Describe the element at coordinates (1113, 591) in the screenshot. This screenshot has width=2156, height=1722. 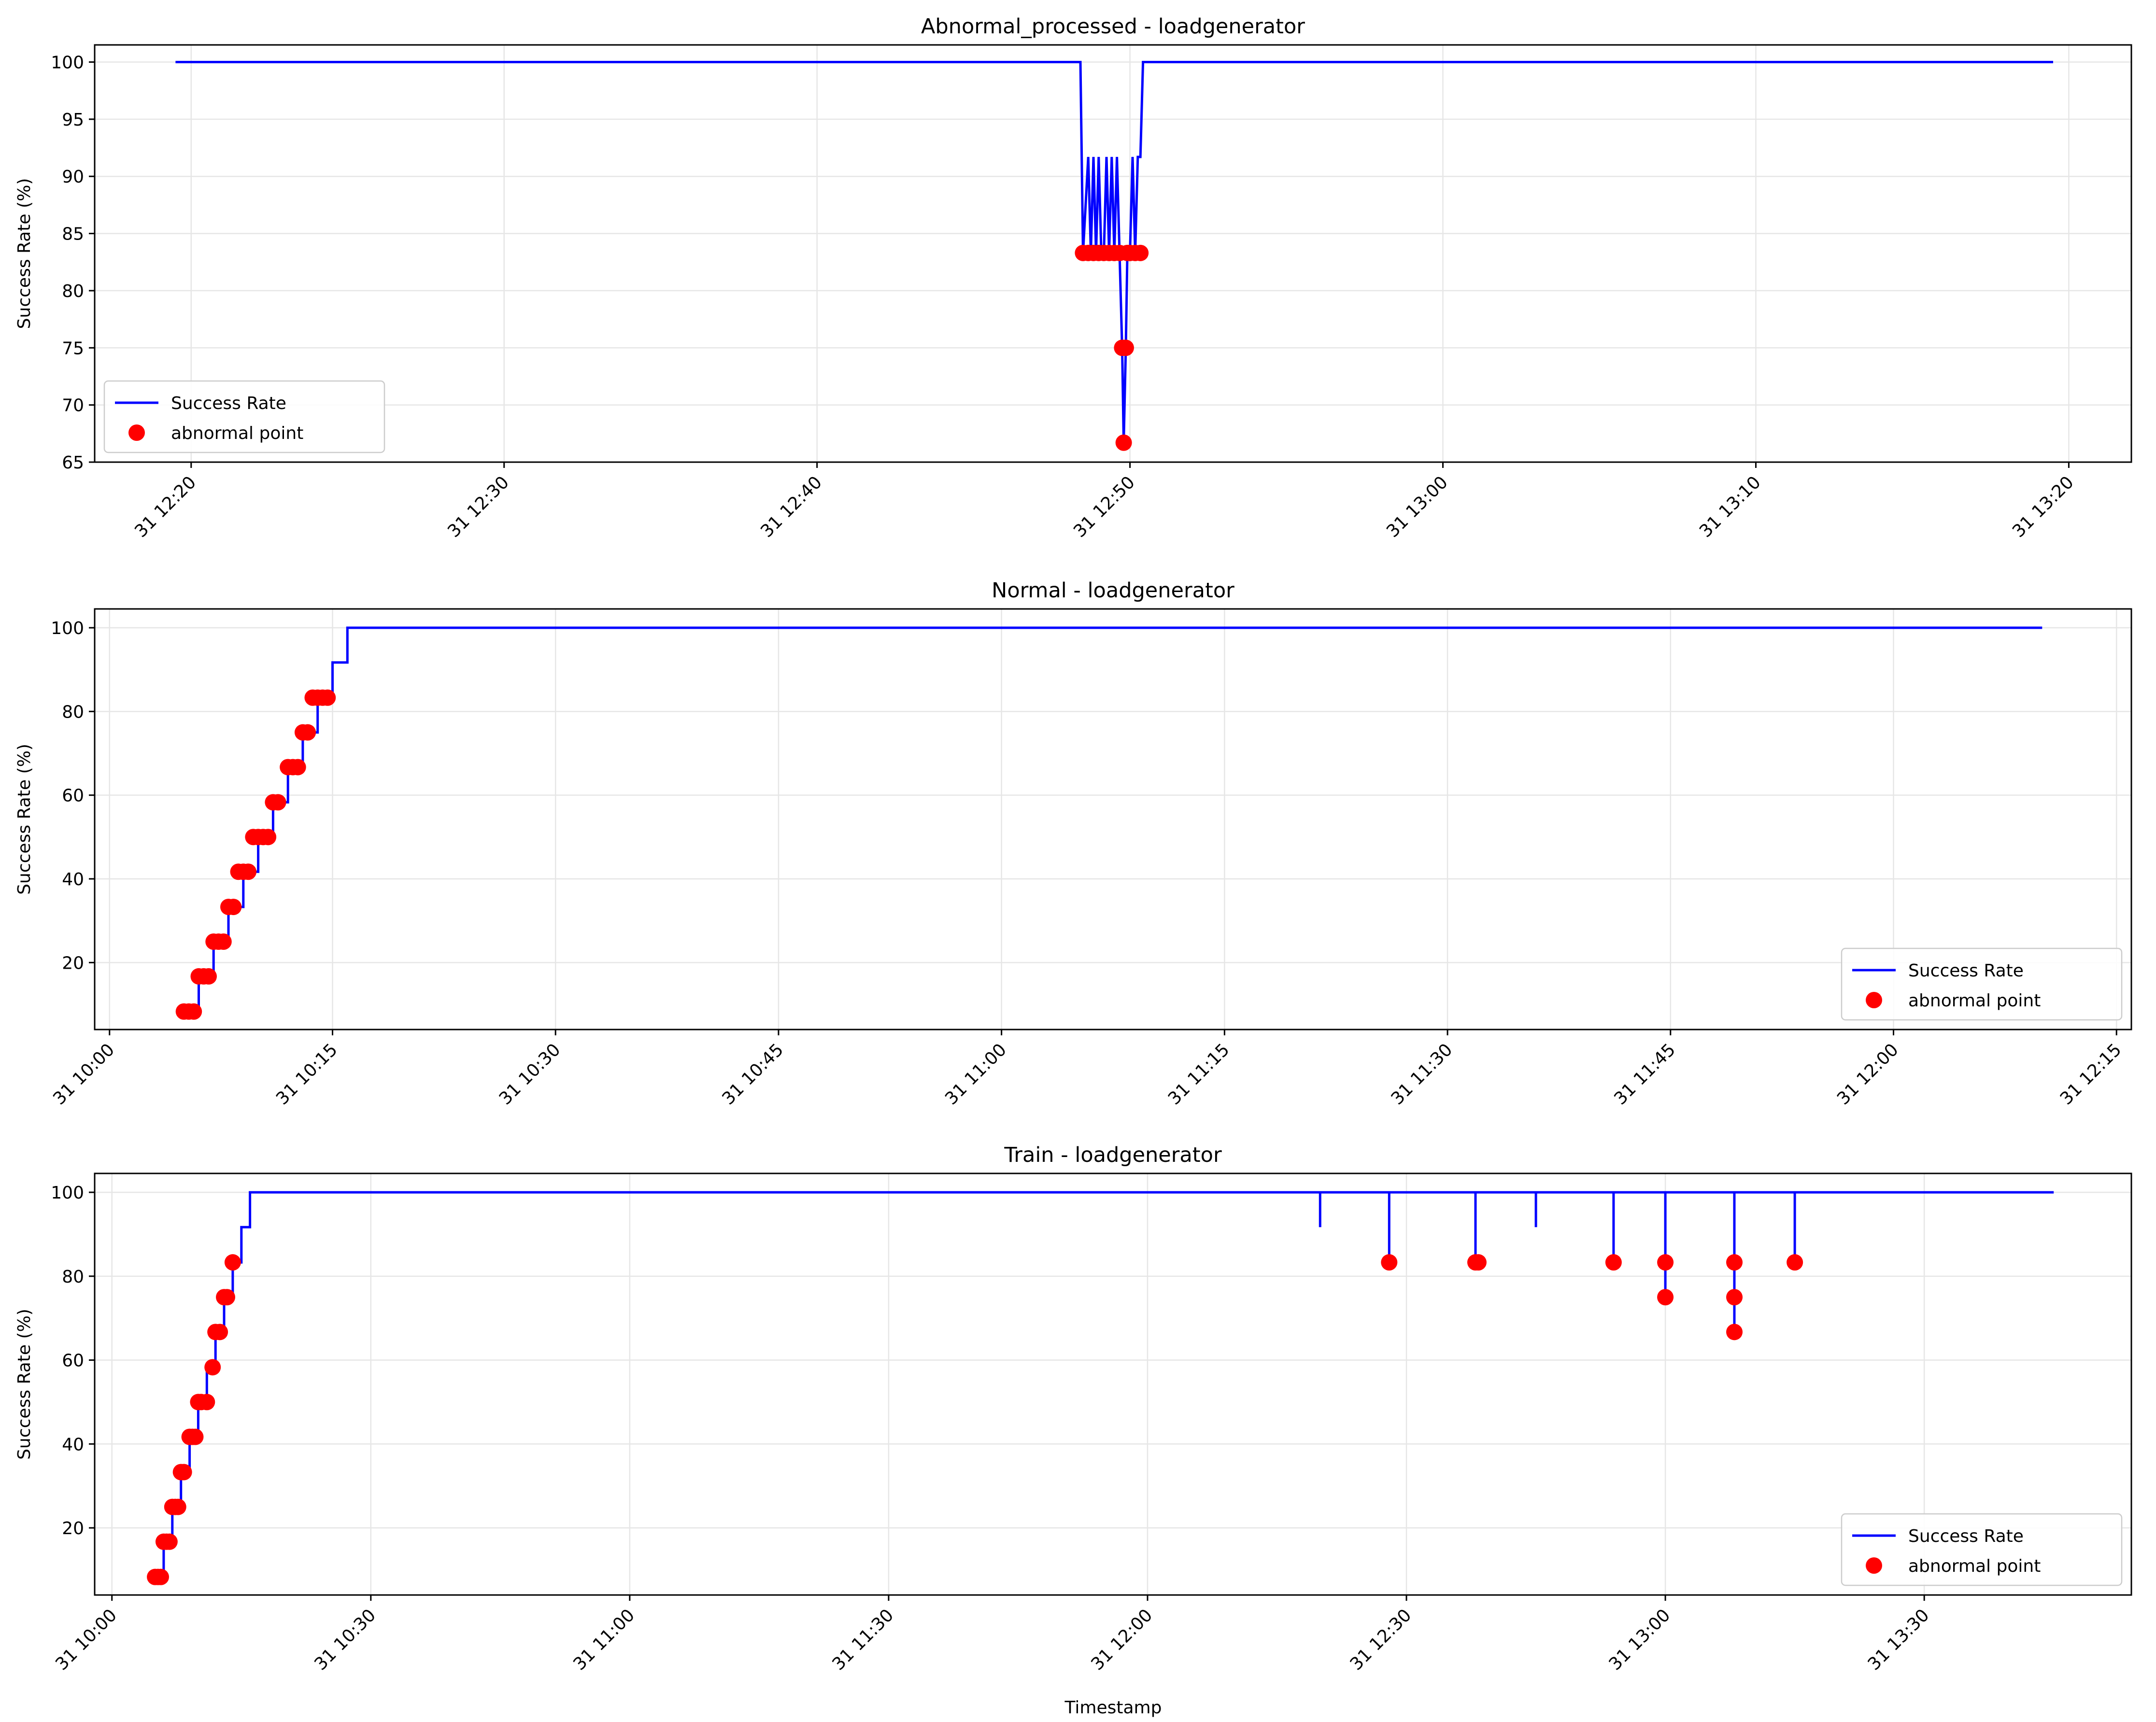
I see `chart-title: Normal - loadgenerator` at that location.